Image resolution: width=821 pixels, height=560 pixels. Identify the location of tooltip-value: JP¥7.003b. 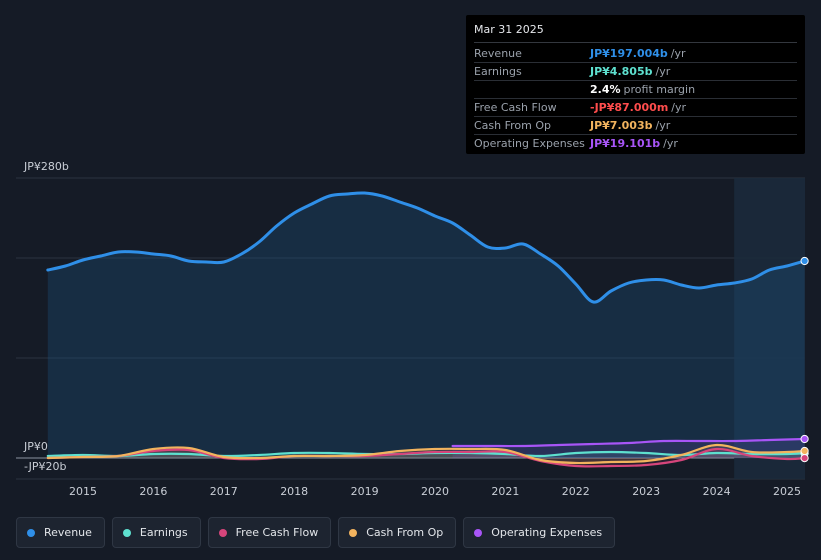
(621, 125).